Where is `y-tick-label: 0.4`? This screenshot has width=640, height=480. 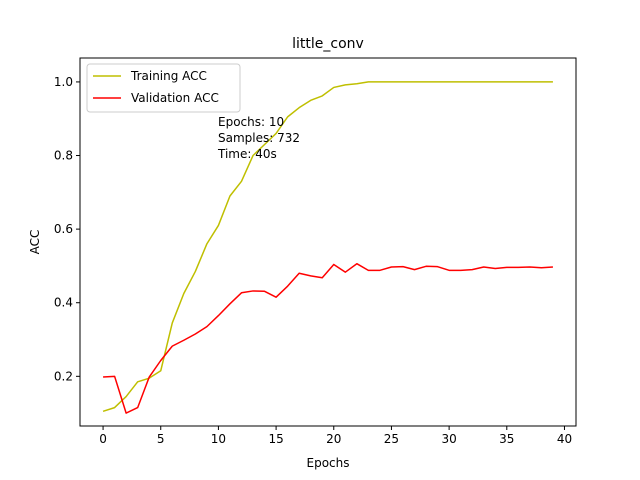
y-tick-label: 0.4 is located at coordinates (63, 303).